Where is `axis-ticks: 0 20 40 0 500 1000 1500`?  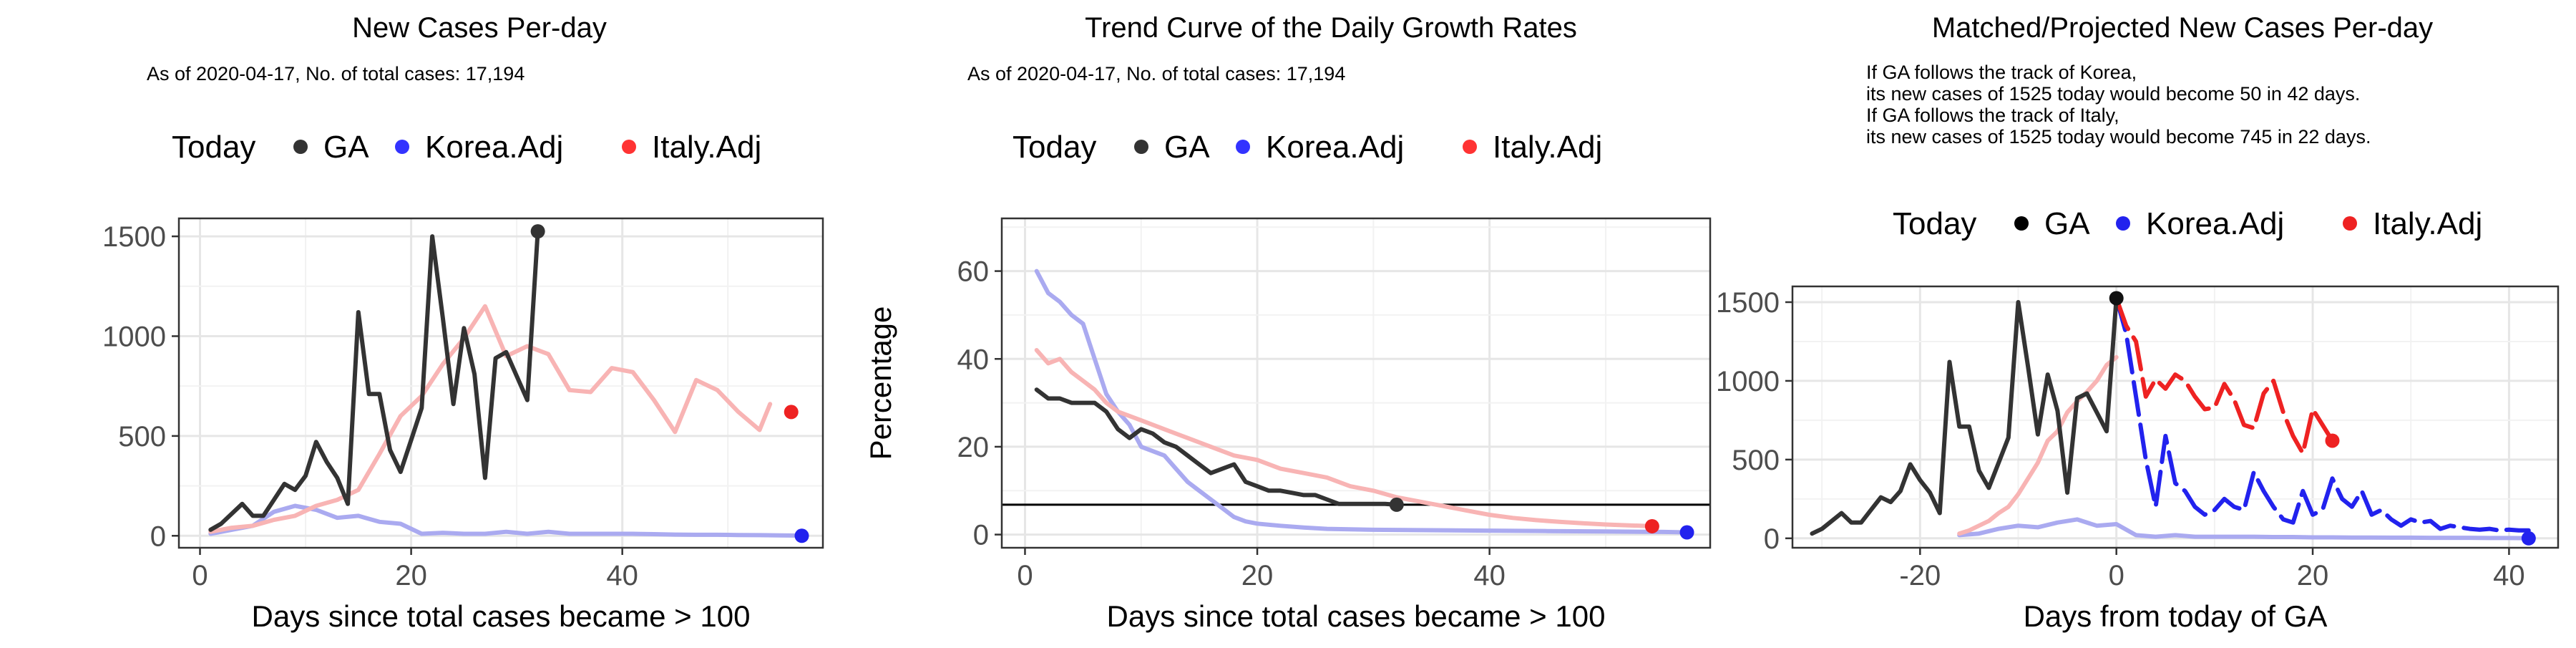 axis-ticks: 0 20 40 0 500 1000 1500 is located at coordinates (370, 406).